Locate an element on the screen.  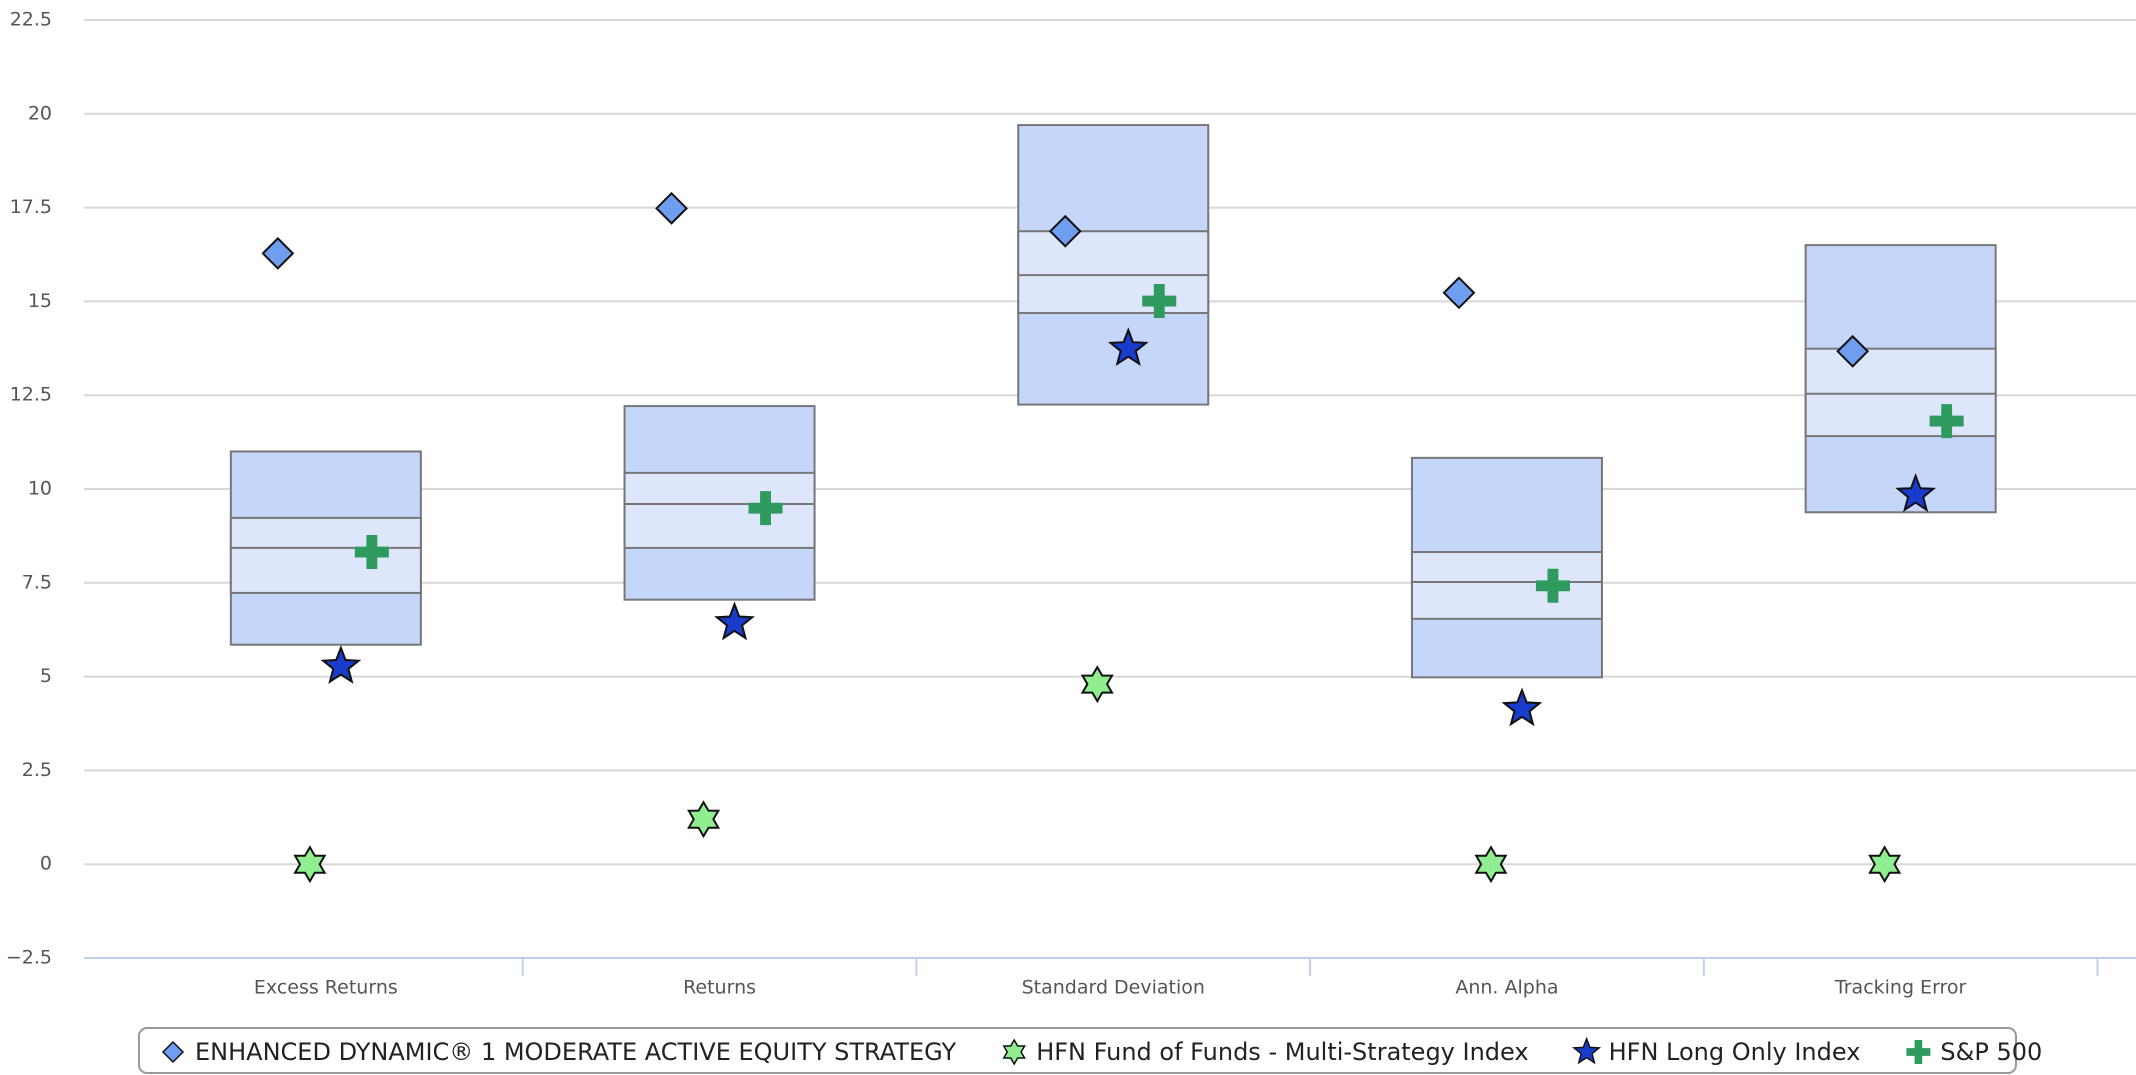
x-tick-label: Returns is located at coordinates (719, 988).